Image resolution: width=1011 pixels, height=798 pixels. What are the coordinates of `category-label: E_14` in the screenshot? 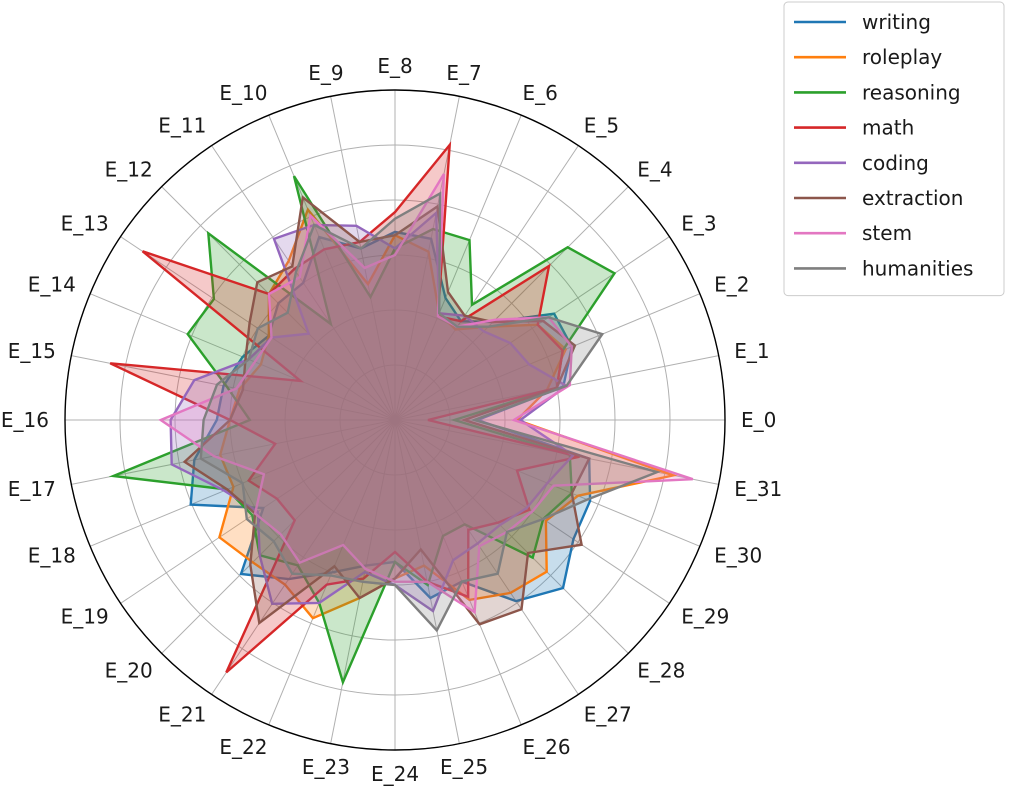 It's located at (52, 285).